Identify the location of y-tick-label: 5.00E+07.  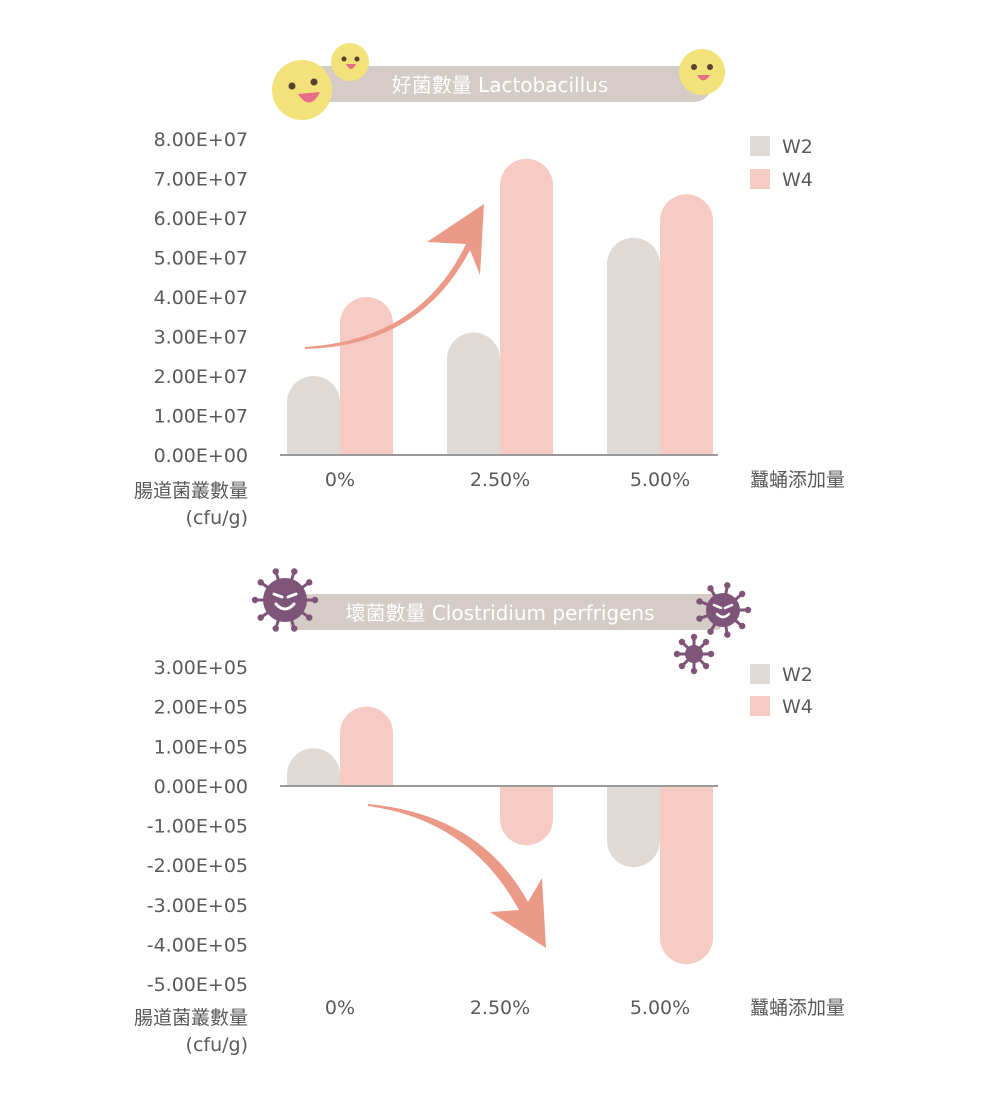
(201, 259).